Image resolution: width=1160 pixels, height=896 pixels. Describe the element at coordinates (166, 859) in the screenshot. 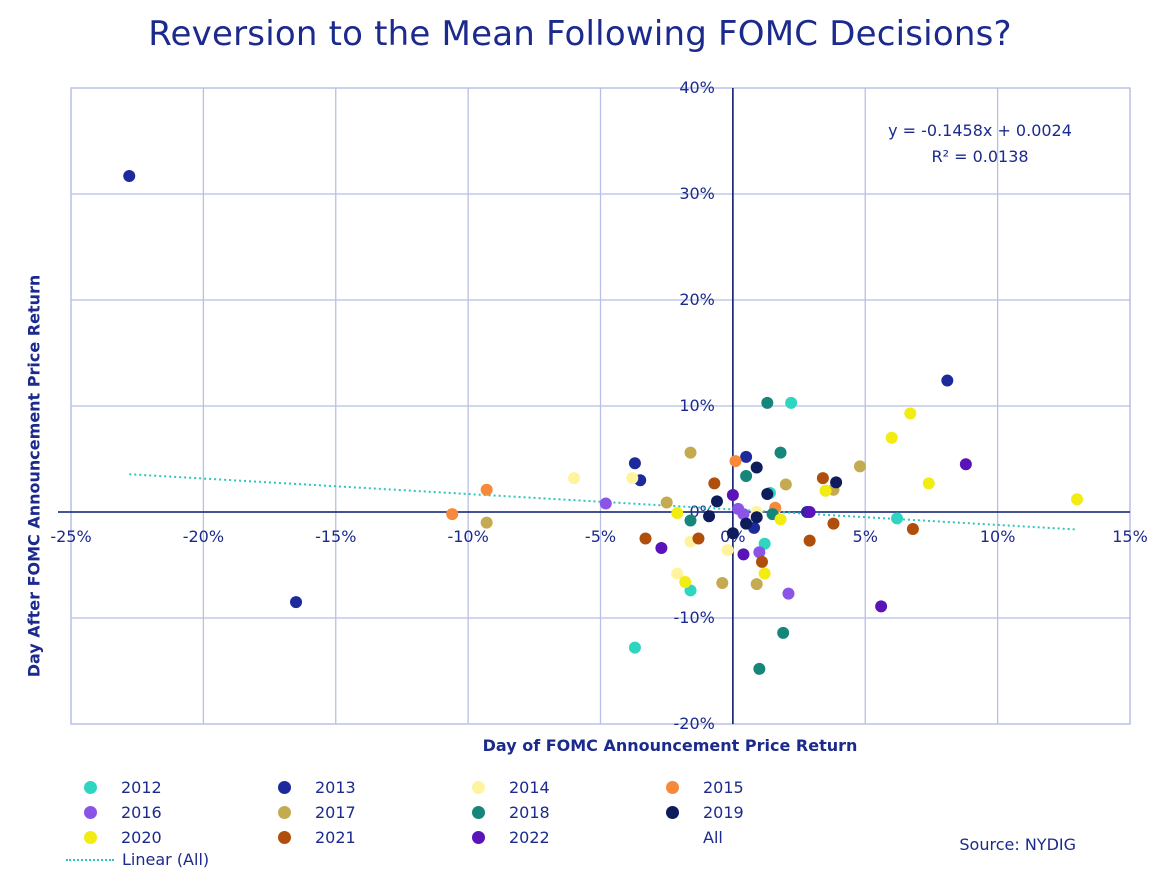

I see `legend-label-trendline: Linear (All)` at that location.